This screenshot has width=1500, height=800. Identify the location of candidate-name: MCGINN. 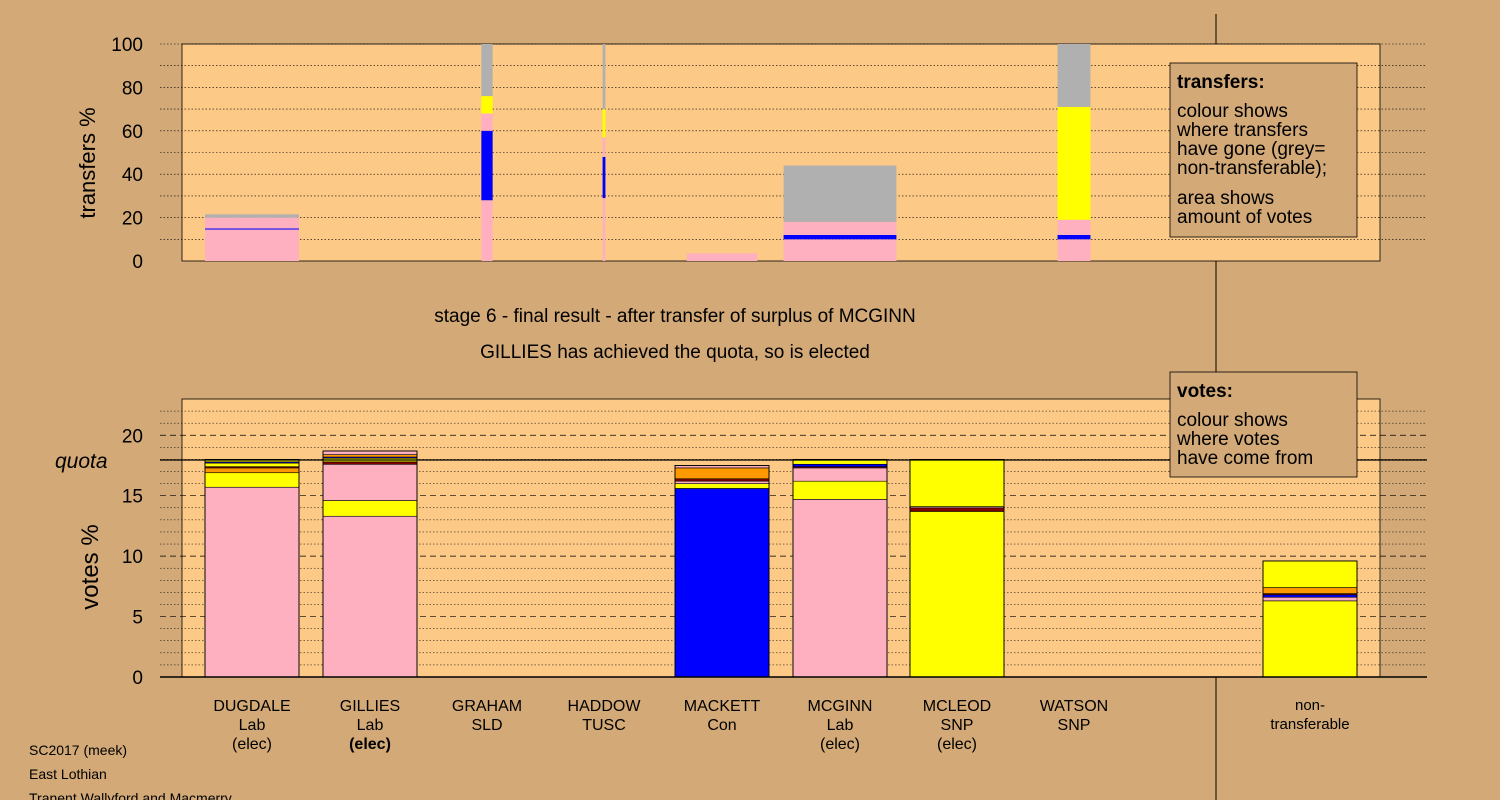
(840, 706).